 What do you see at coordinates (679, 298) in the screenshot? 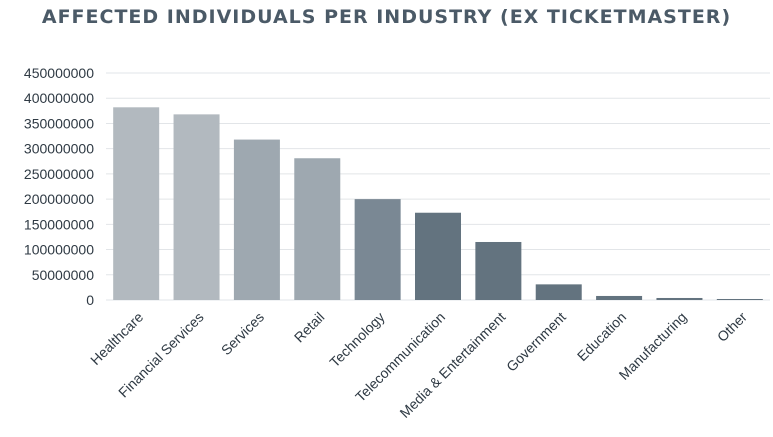
I see `bar-manufacturing` at bounding box center [679, 298].